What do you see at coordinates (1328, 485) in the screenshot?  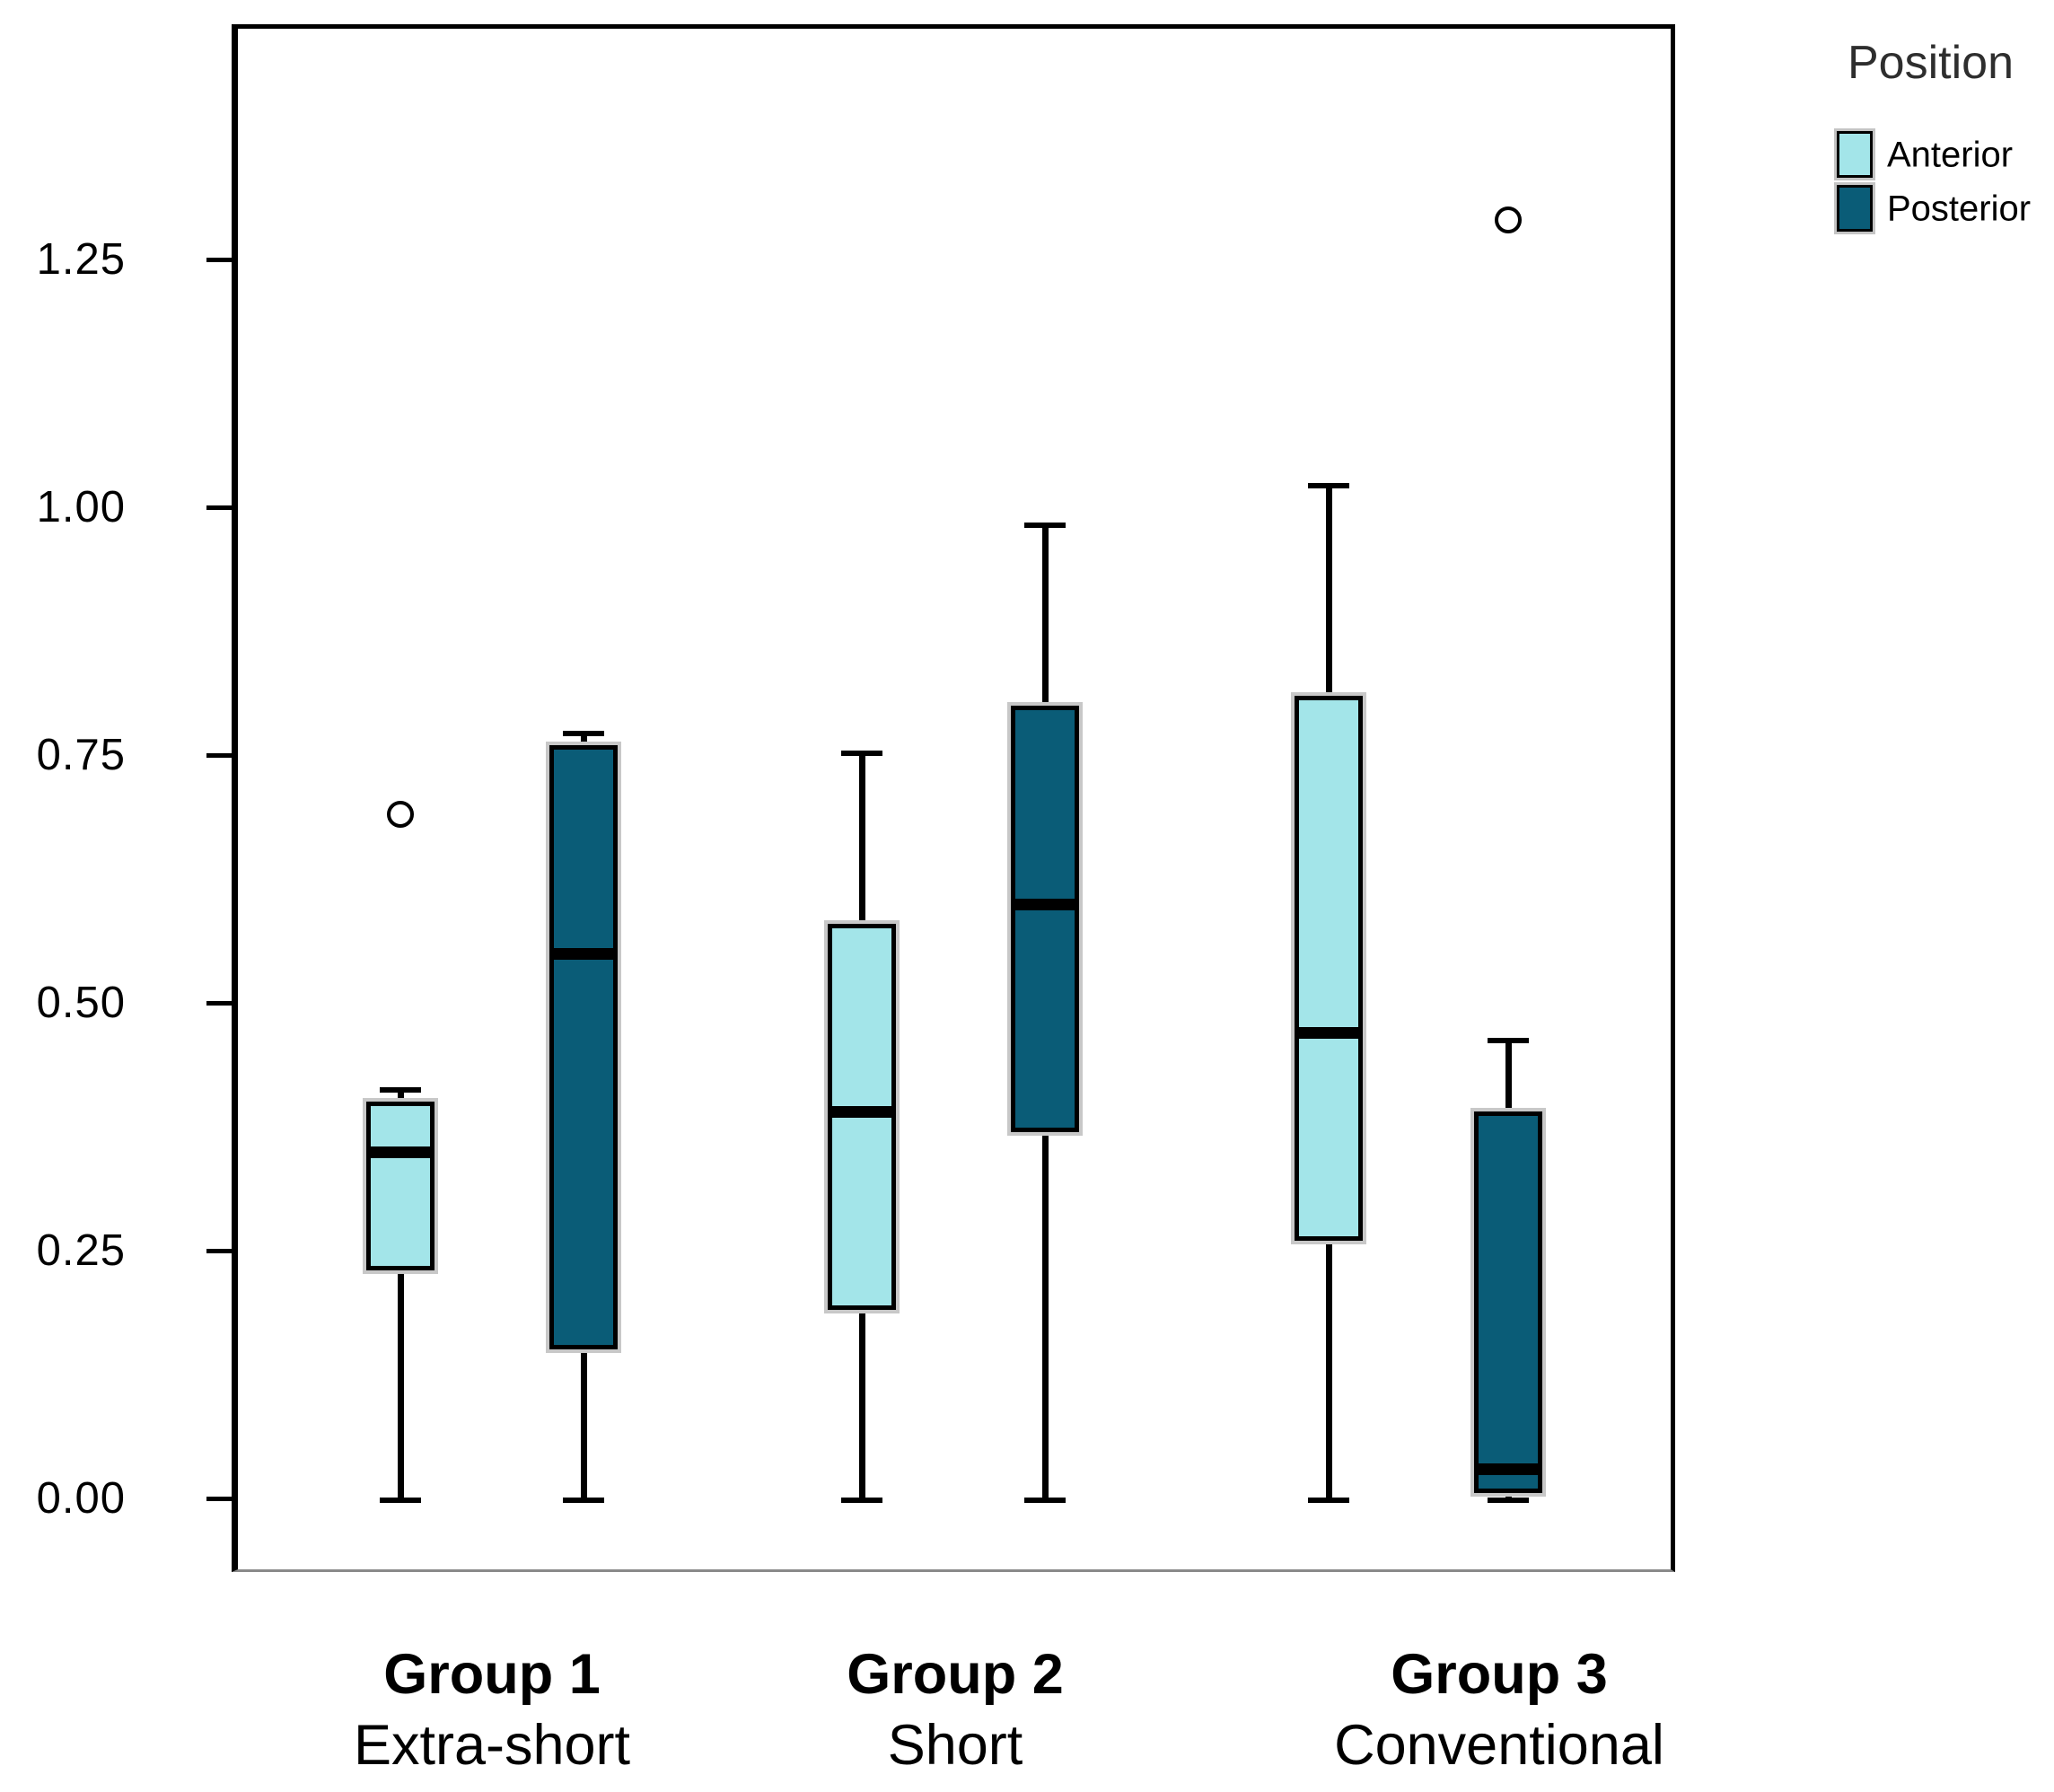 I see `whisker-cap-top-group-3-anterior` at bounding box center [1328, 485].